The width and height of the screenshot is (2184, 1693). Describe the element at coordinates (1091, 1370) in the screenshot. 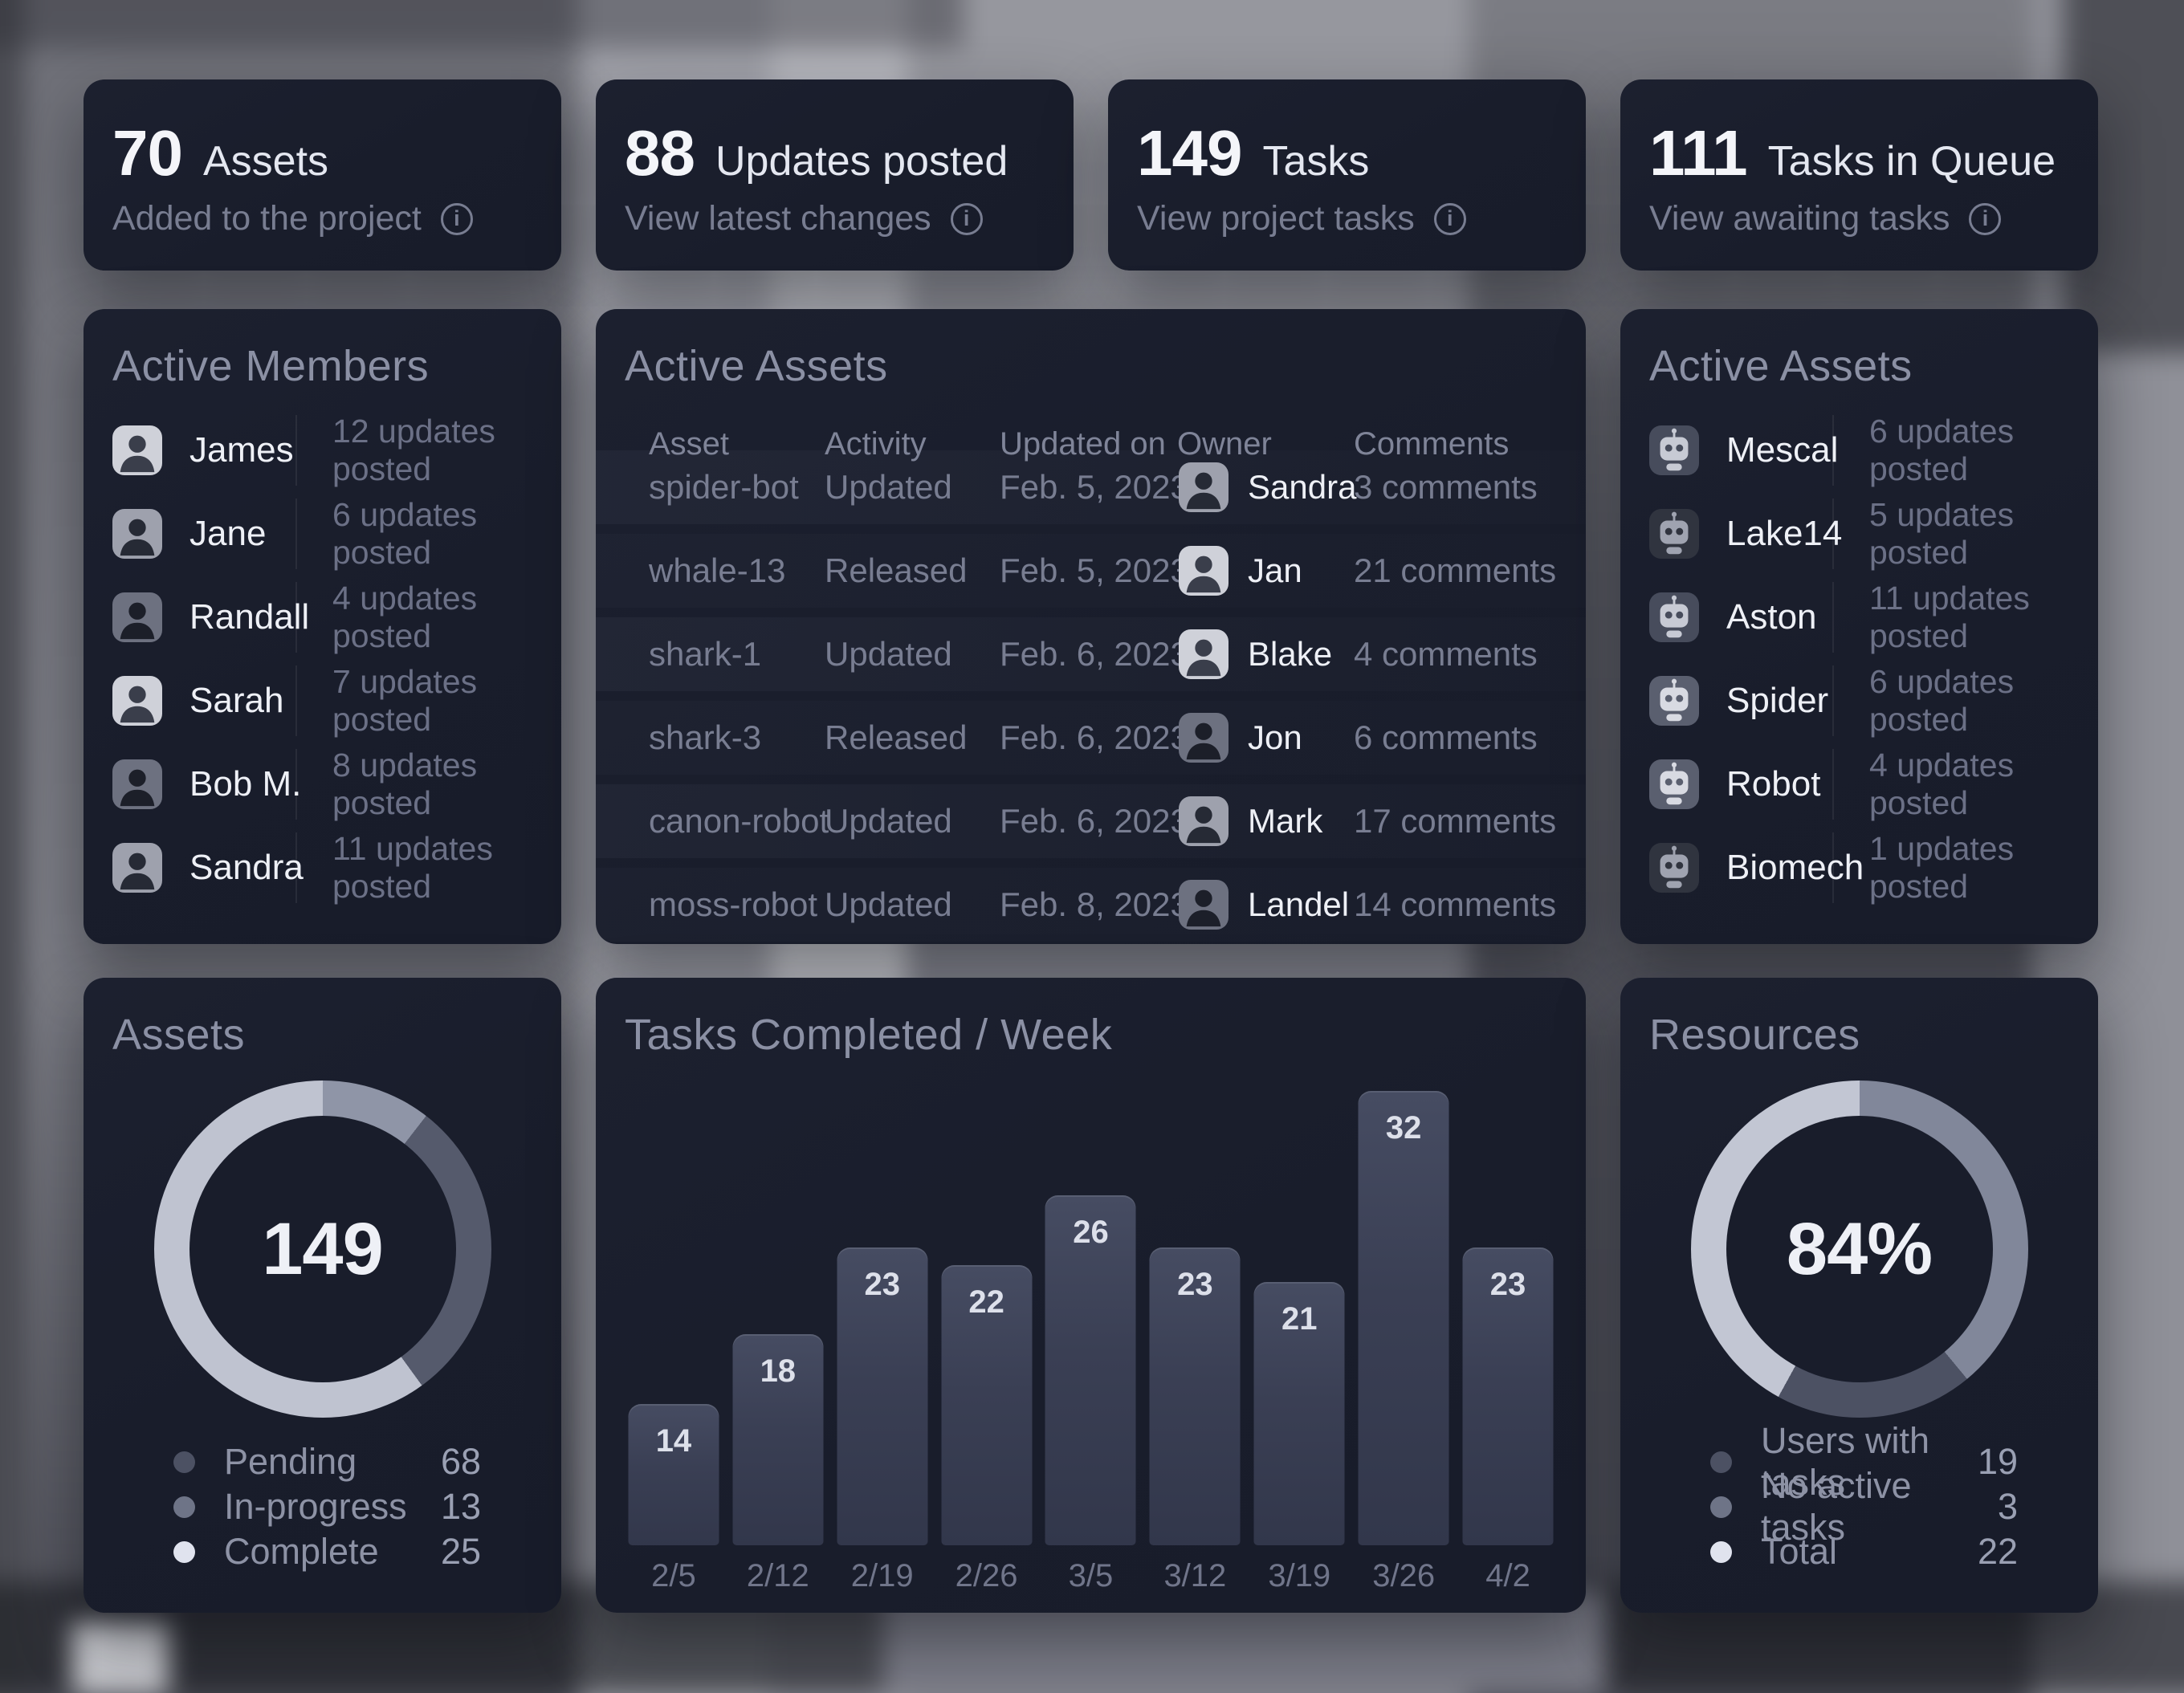

I see `bar-3/5: 26` at that location.